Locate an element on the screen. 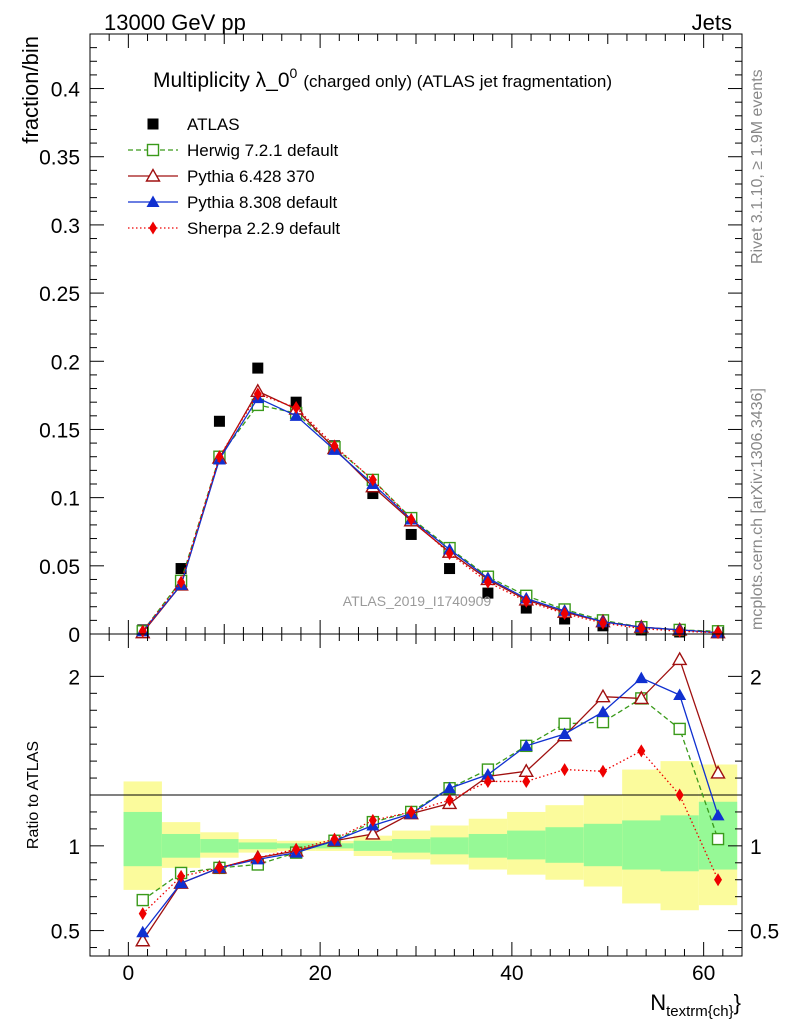 The image size is (786, 1024). x-axis-title-sub: textrm{ch} is located at coordinates (700, 1011).